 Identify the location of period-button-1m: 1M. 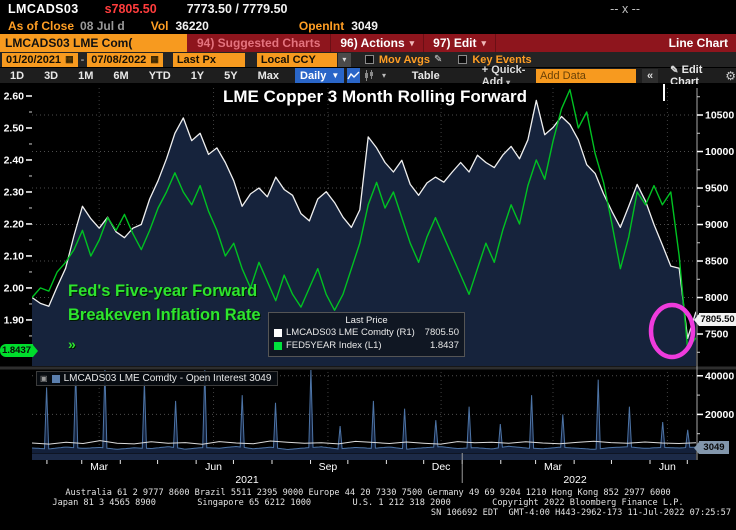
(86, 75).